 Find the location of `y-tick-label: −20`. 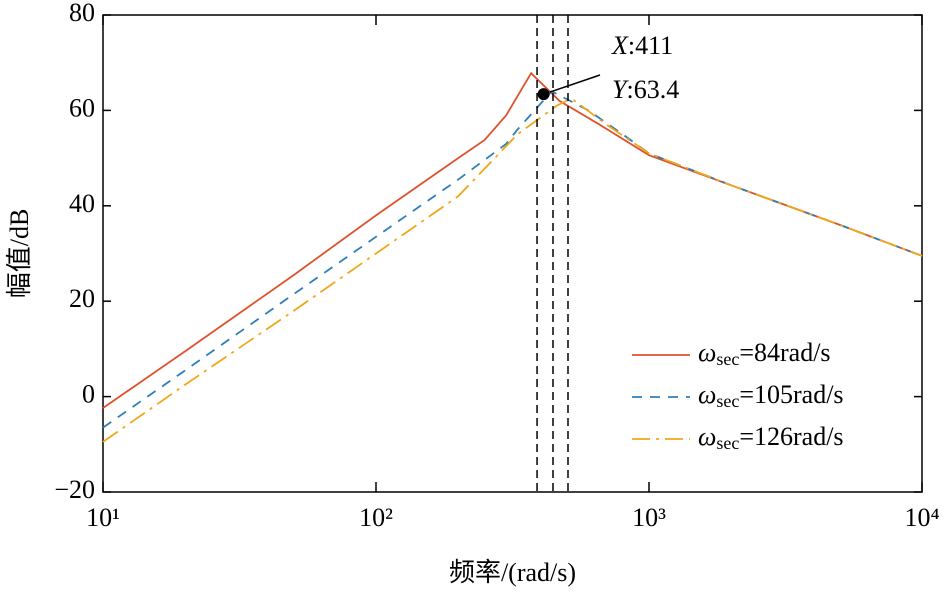

y-tick-label: −20 is located at coordinates (74, 489).